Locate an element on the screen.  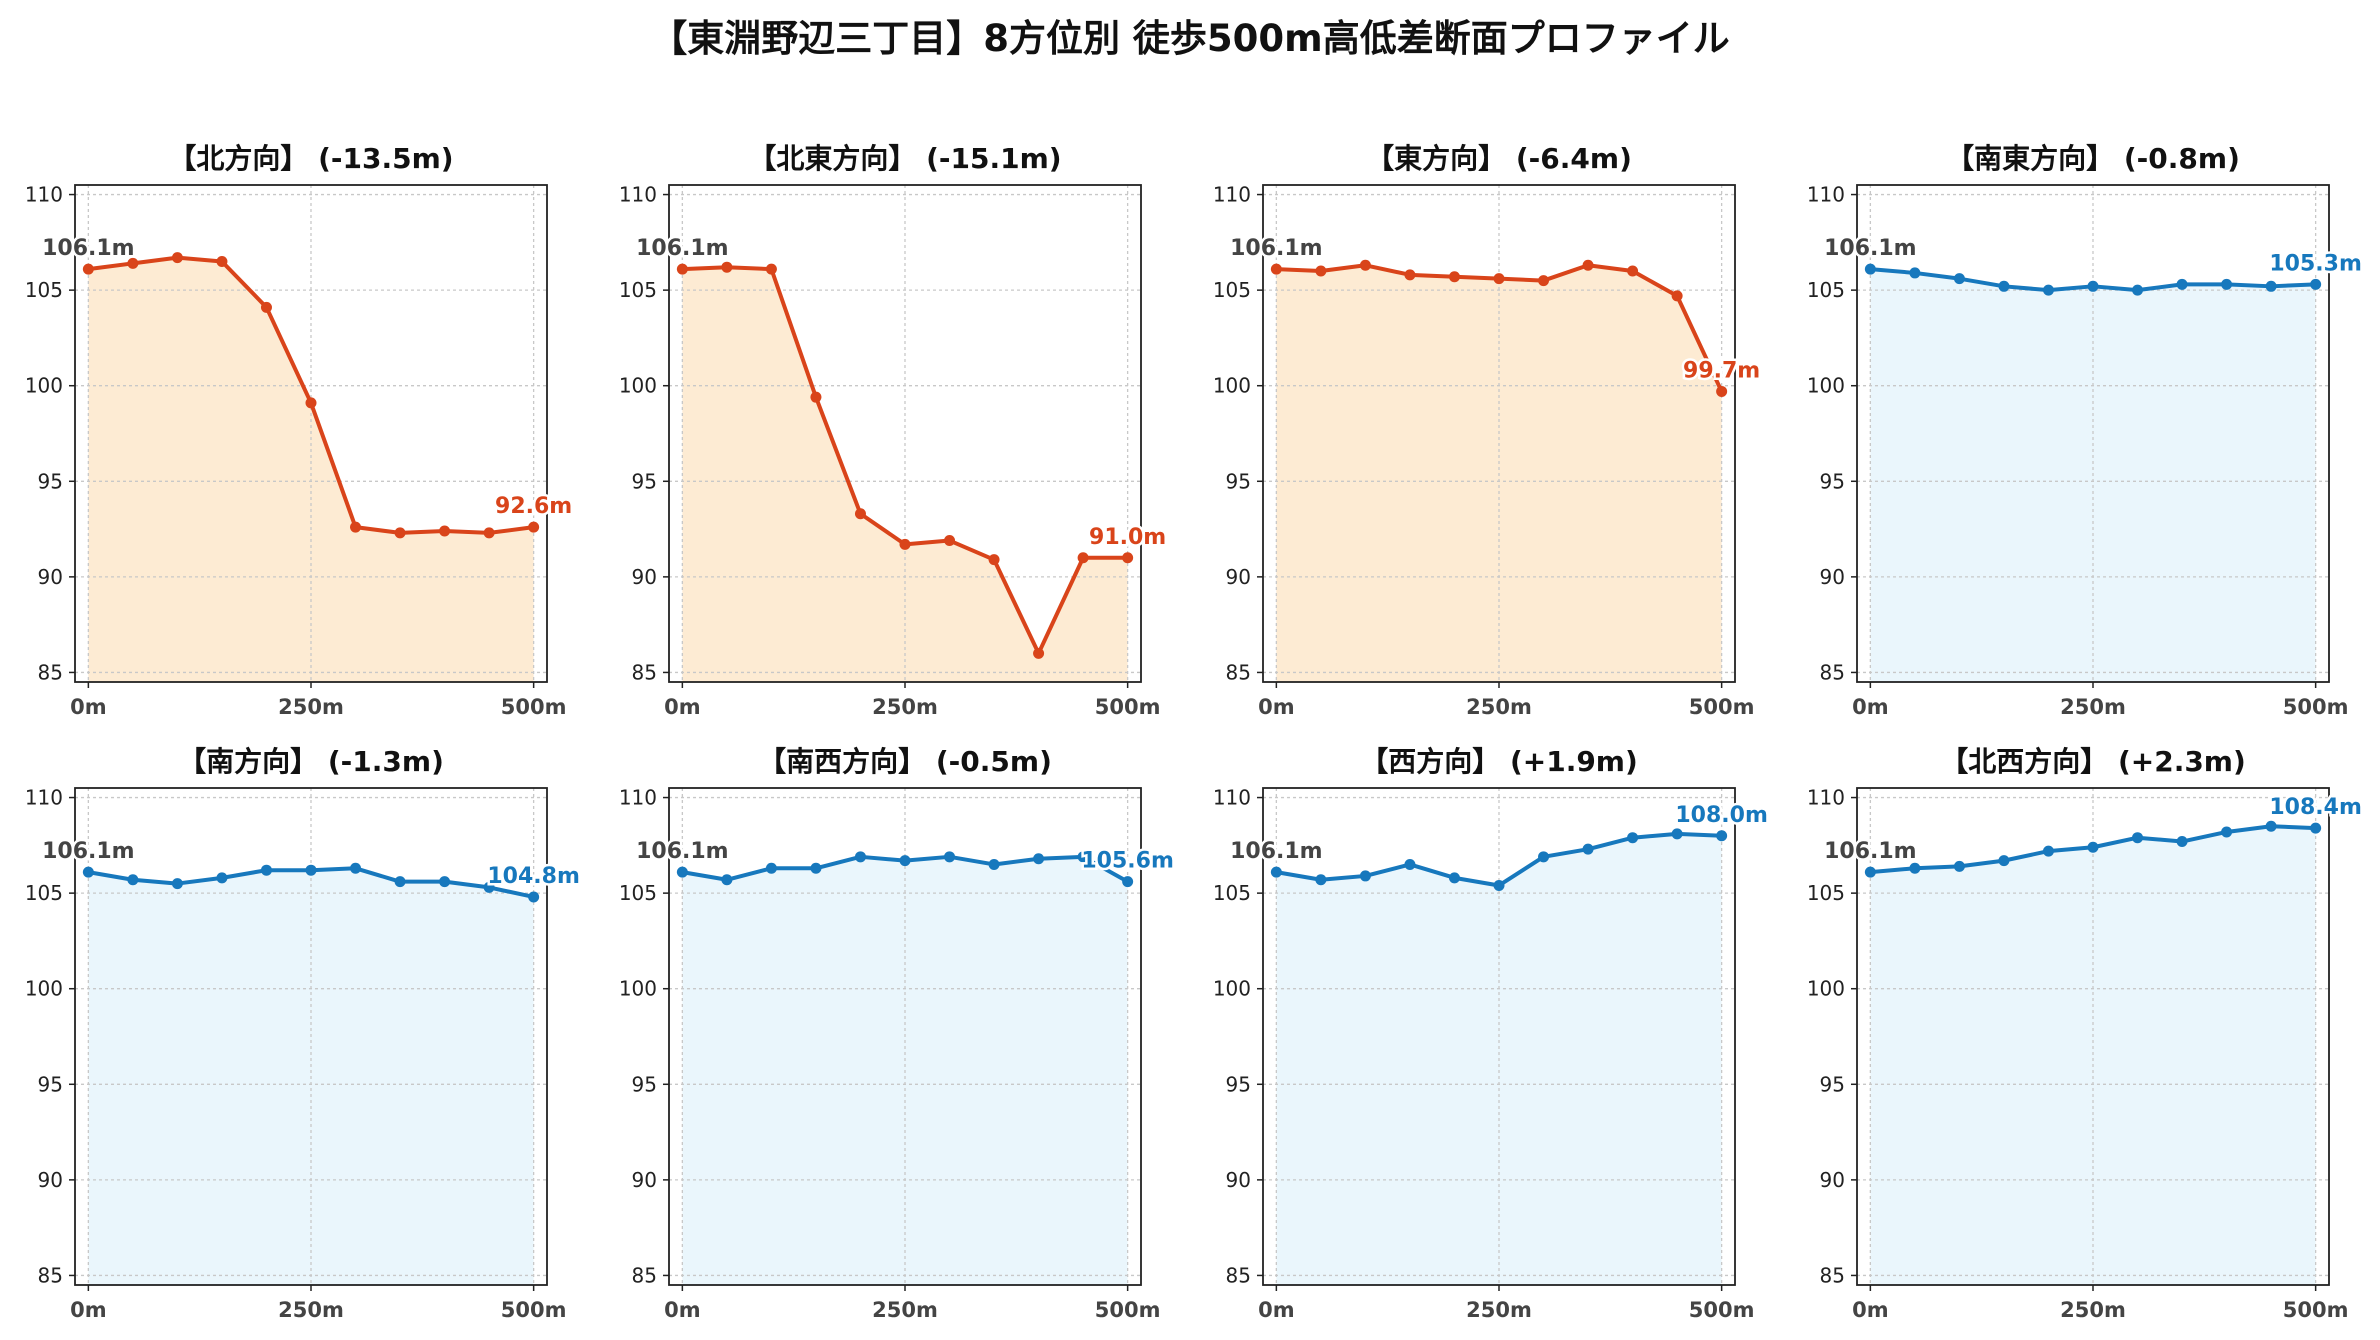
end-elevation-label: 92.6m is located at coordinates (533, 506).